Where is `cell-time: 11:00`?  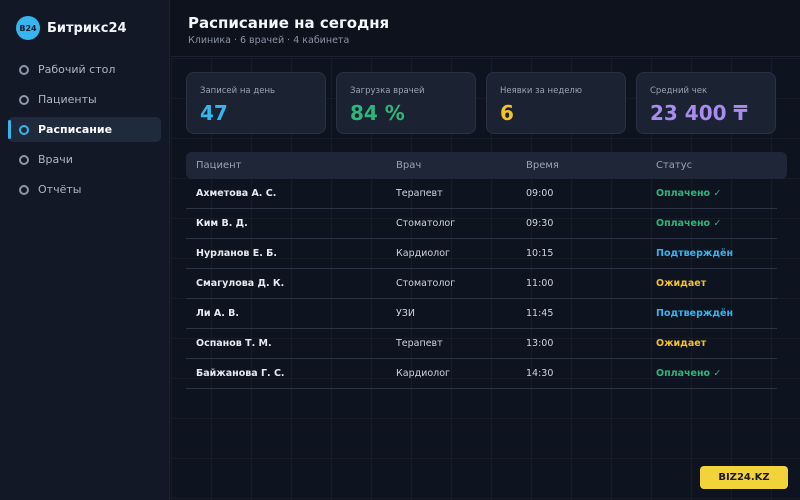 cell-time: 11:00 is located at coordinates (540, 283).